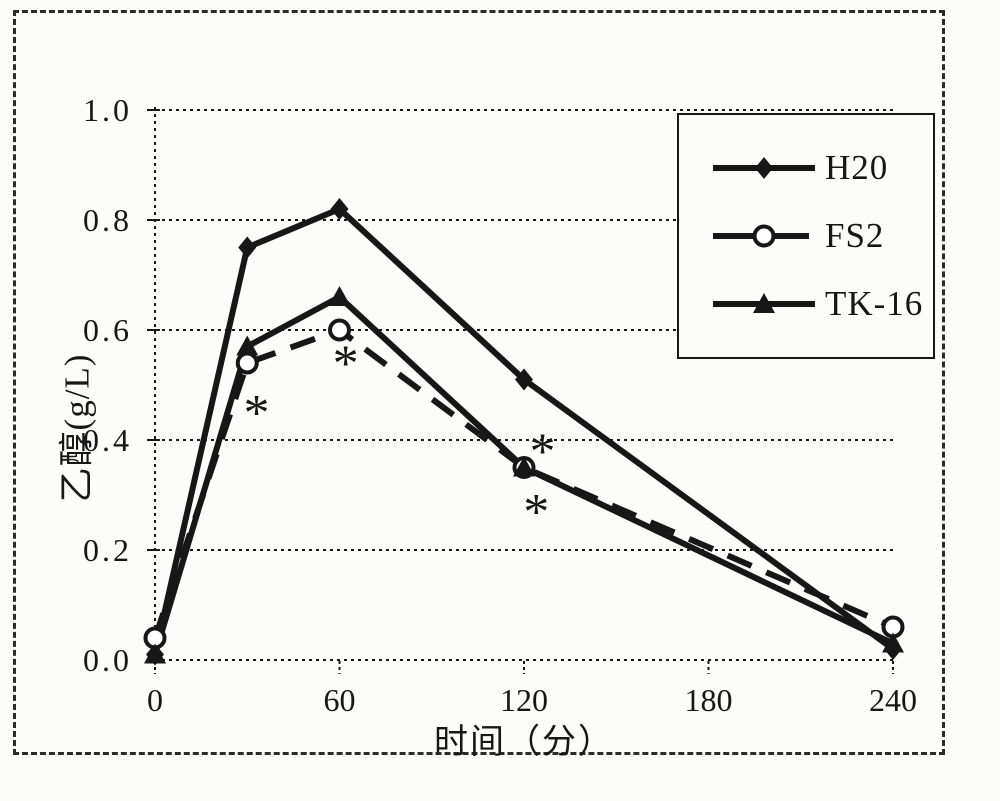 This screenshot has width=1000, height=801. Describe the element at coordinates (77, 428) in the screenshot. I see `y-axis-title: 乙醇(g/L)` at that location.